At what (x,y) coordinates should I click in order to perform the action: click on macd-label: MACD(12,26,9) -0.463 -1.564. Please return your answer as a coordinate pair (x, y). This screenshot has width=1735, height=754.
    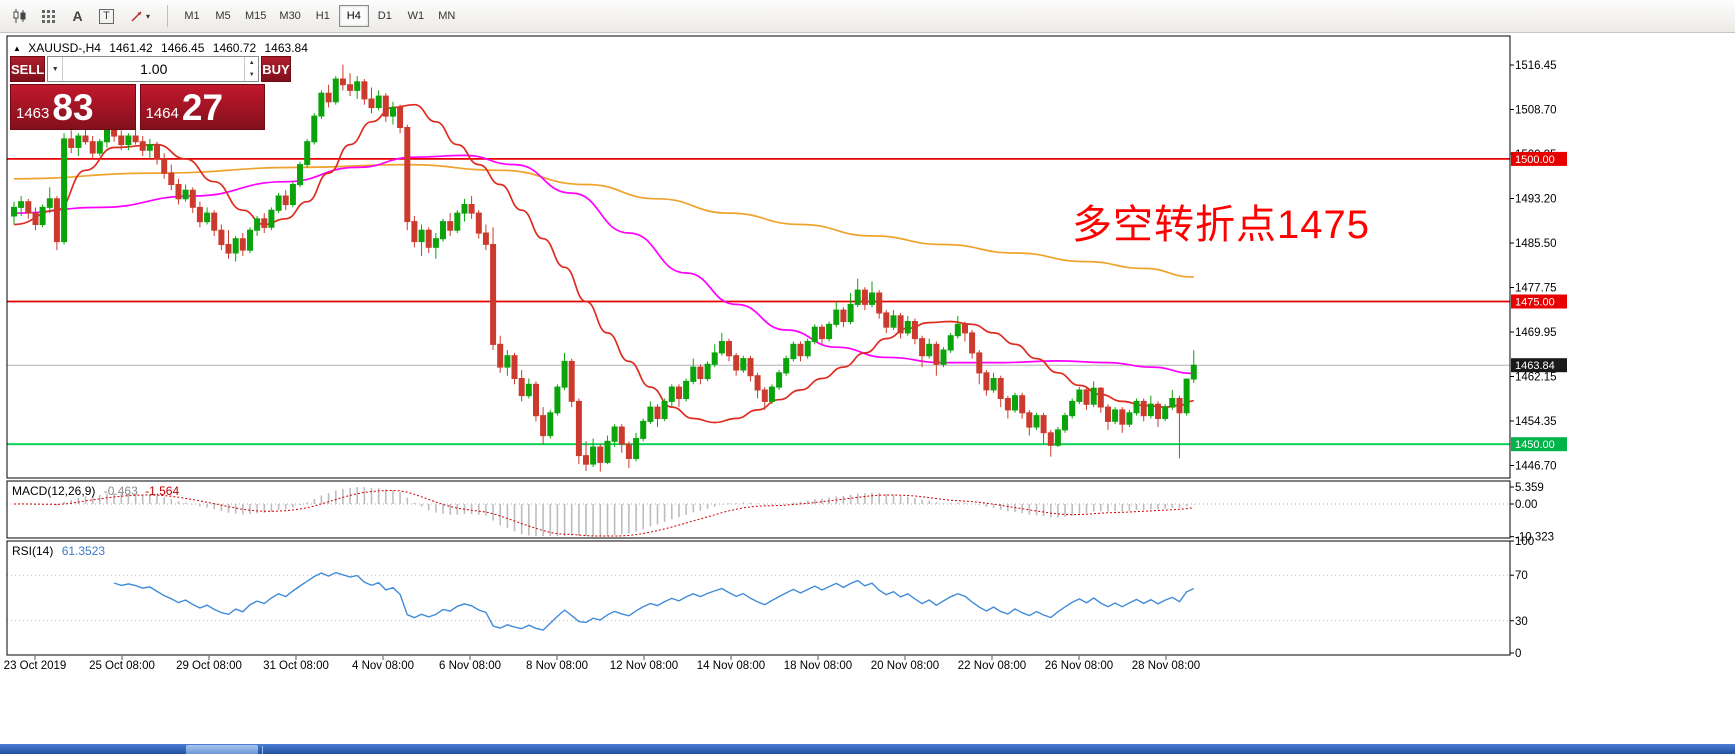
    Looking at the image, I should click on (95, 491).